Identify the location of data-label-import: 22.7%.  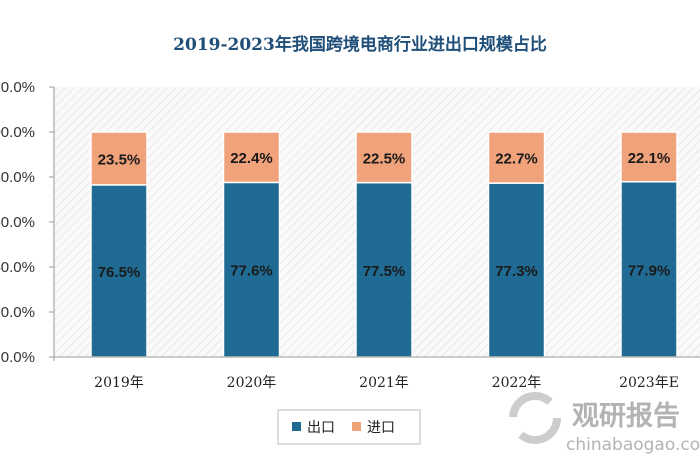
(516, 159).